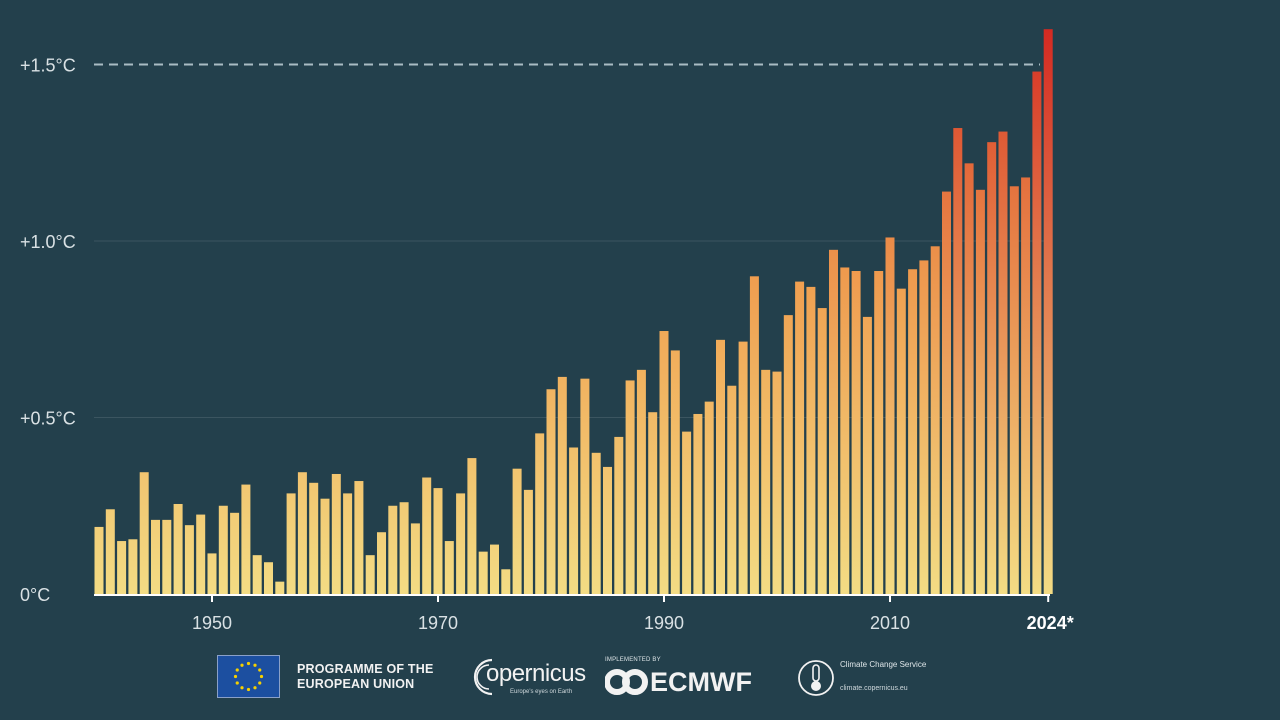  What do you see at coordinates (641, 481) in the screenshot?
I see `bar-1988` at bounding box center [641, 481].